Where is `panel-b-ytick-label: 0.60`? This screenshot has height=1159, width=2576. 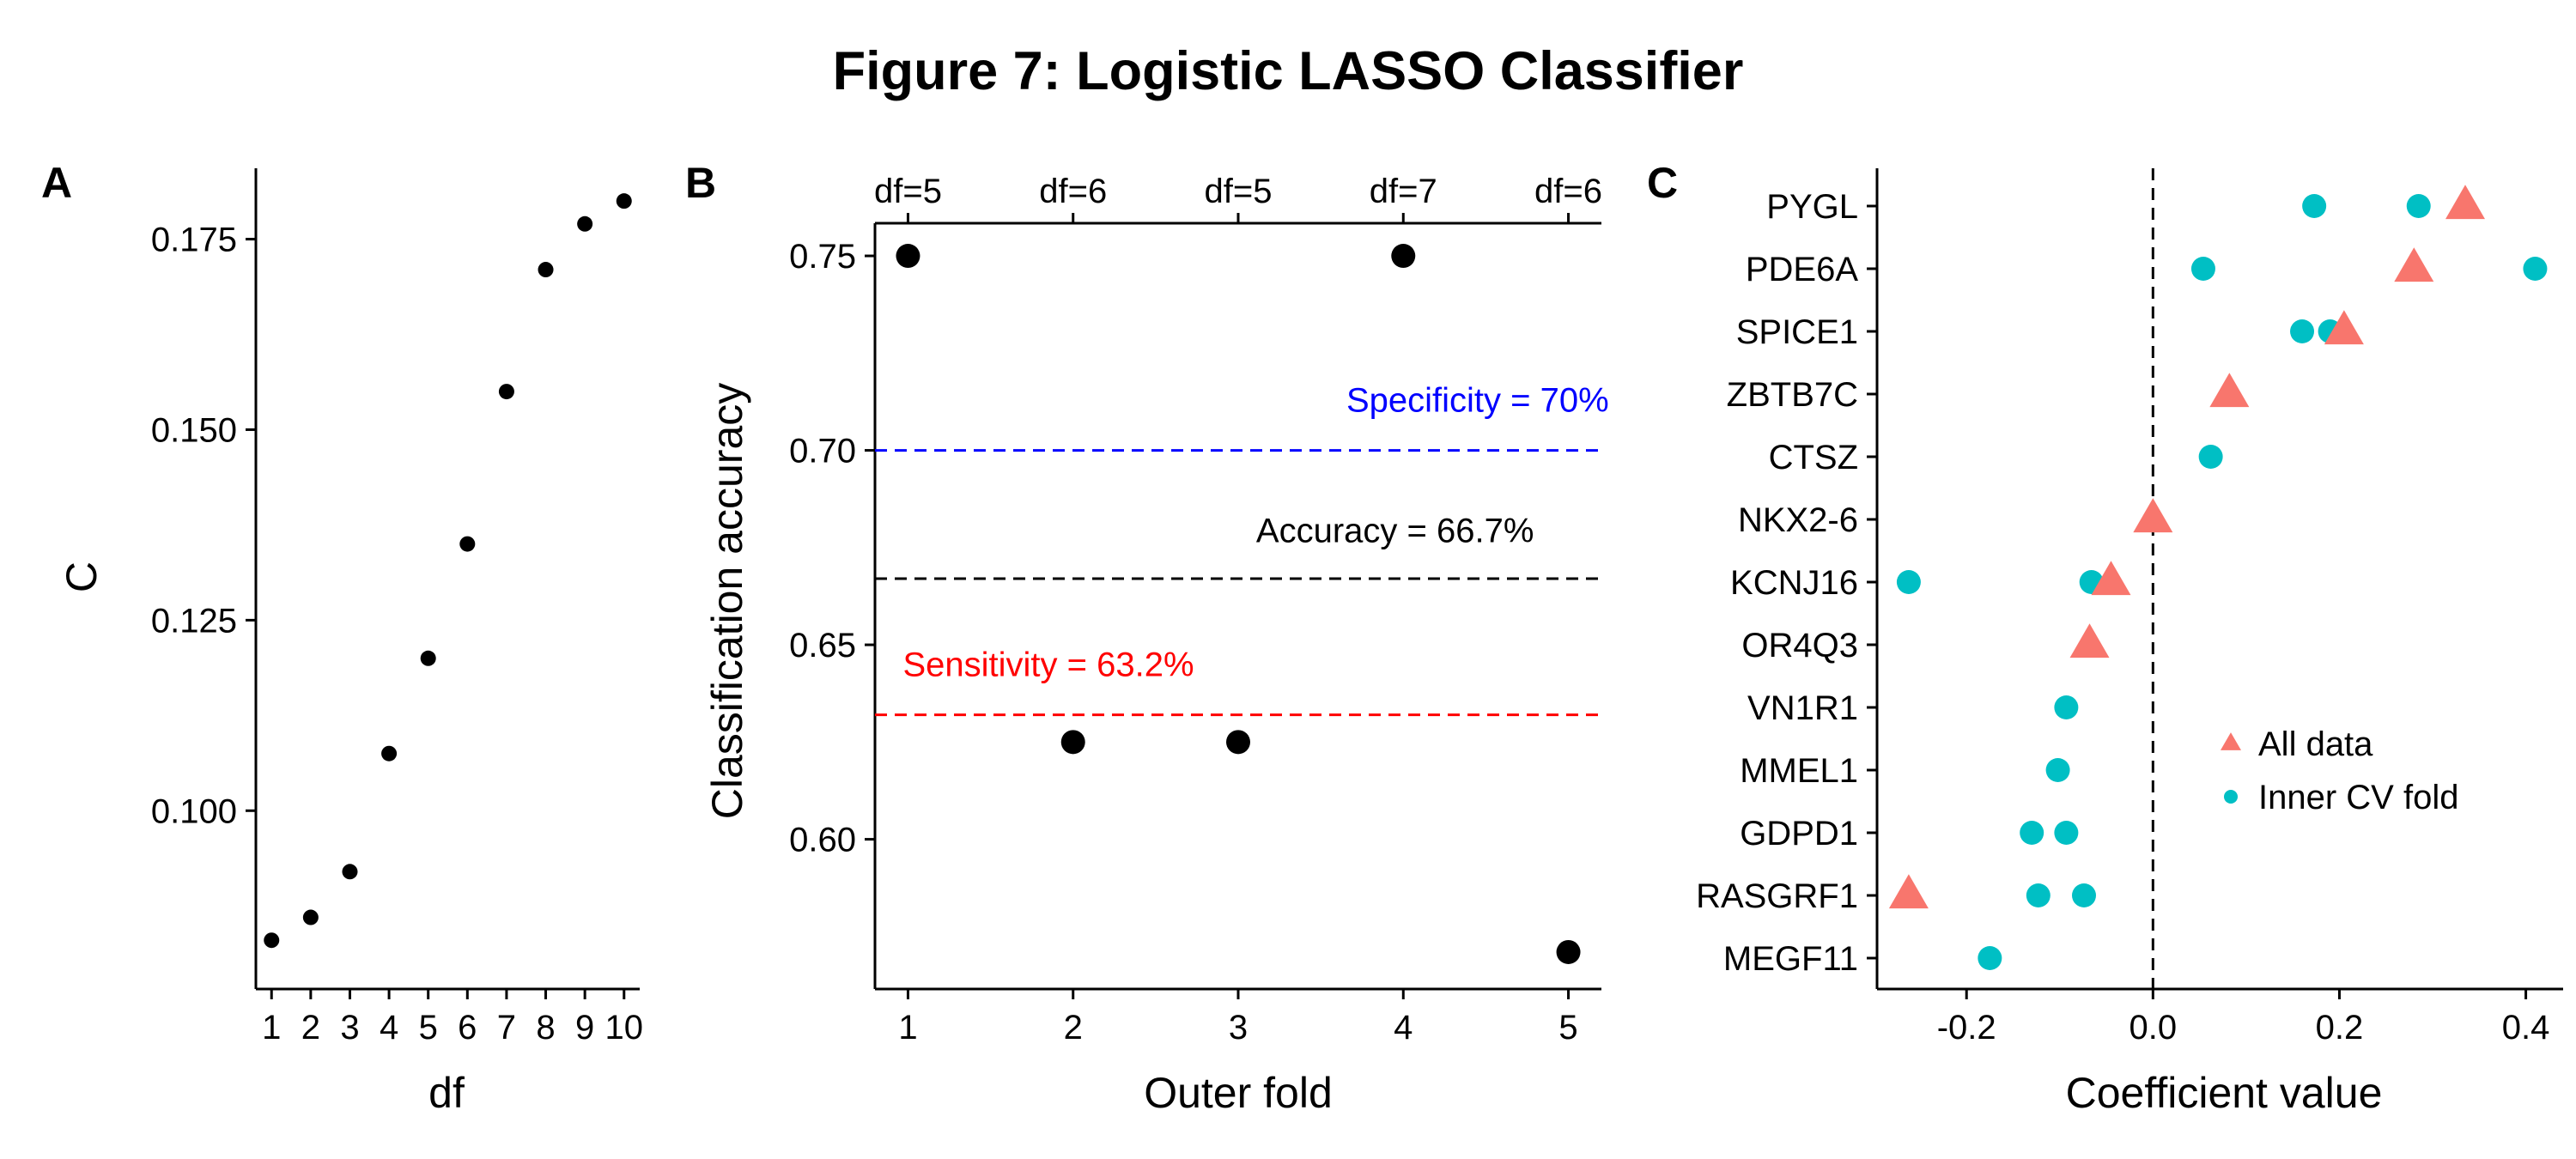
panel-b-ytick-label: 0.60 is located at coordinates (823, 841).